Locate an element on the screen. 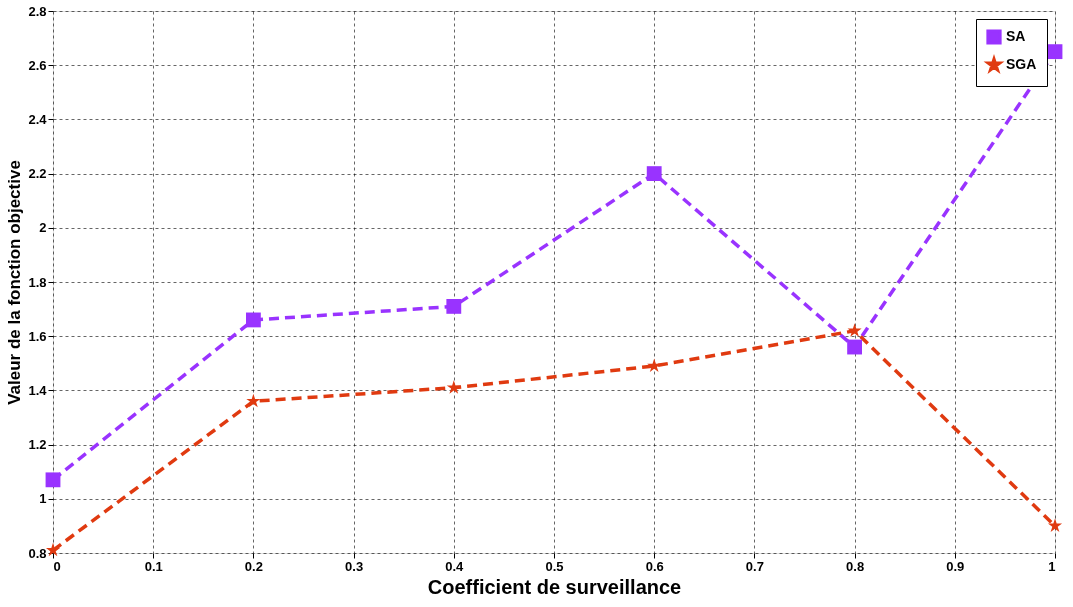  y-tick-label: 2.6 is located at coordinates (37, 65).